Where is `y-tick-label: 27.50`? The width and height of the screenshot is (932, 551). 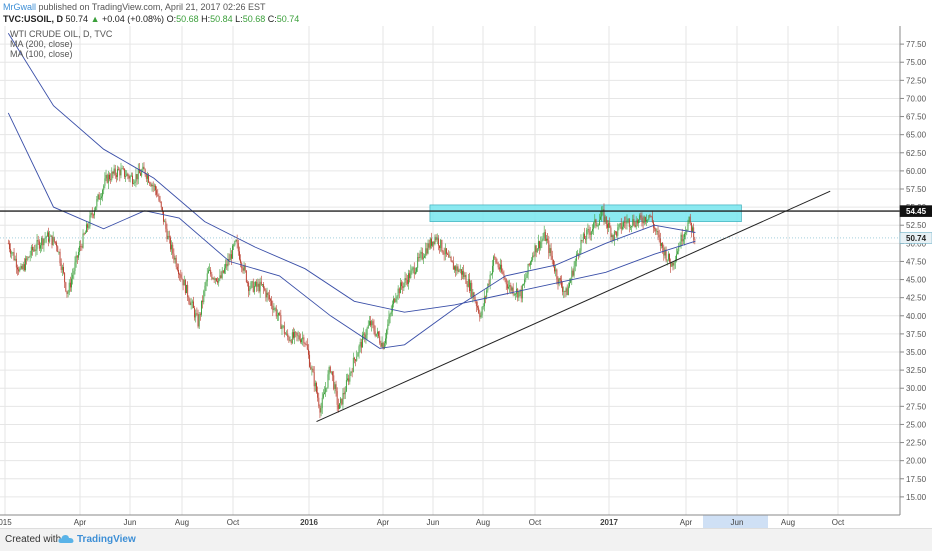
y-tick-label: 27.50 is located at coordinates (916, 406).